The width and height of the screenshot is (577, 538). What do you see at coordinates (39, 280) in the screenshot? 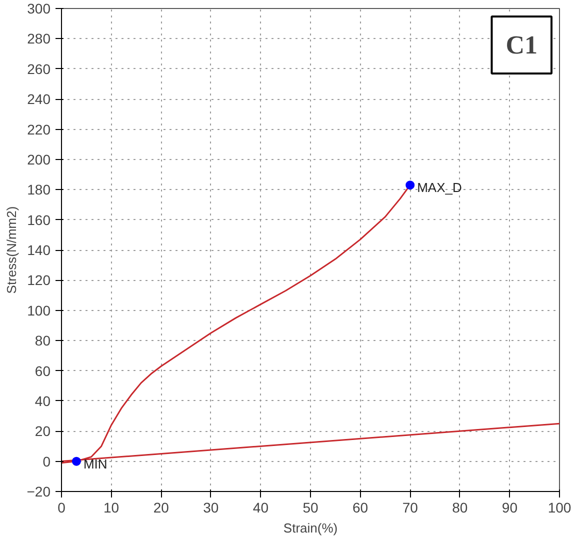
I see `y-tick-label: 120` at bounding box center [39, 280].